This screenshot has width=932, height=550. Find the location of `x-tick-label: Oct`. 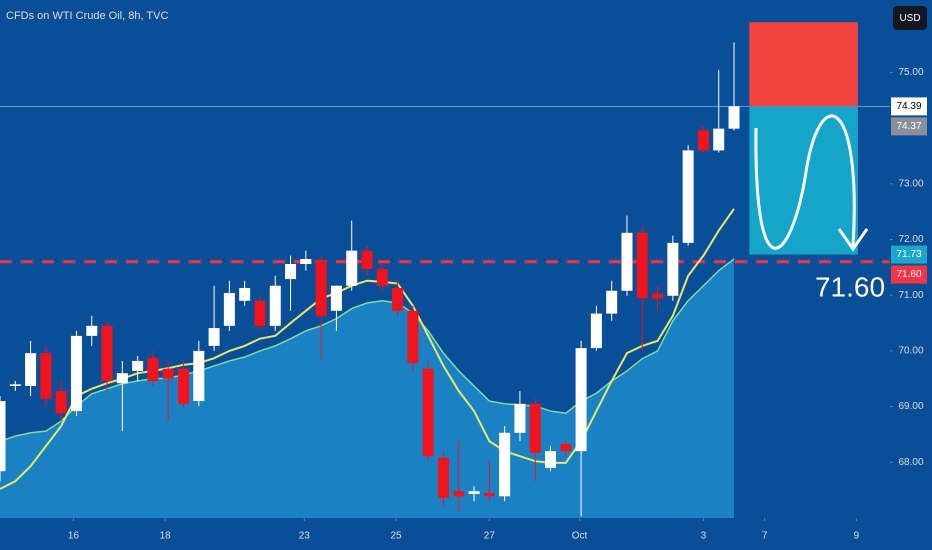

x-tick-label: Oct is located at coordinates (580, 536).